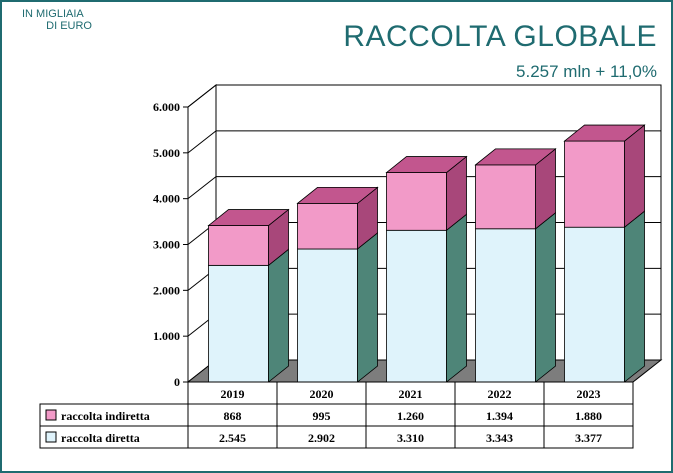  What do you see at coordinates (322, 416) in the screenshot?
I see `data-label: 995` at bounding box center [322, 416].